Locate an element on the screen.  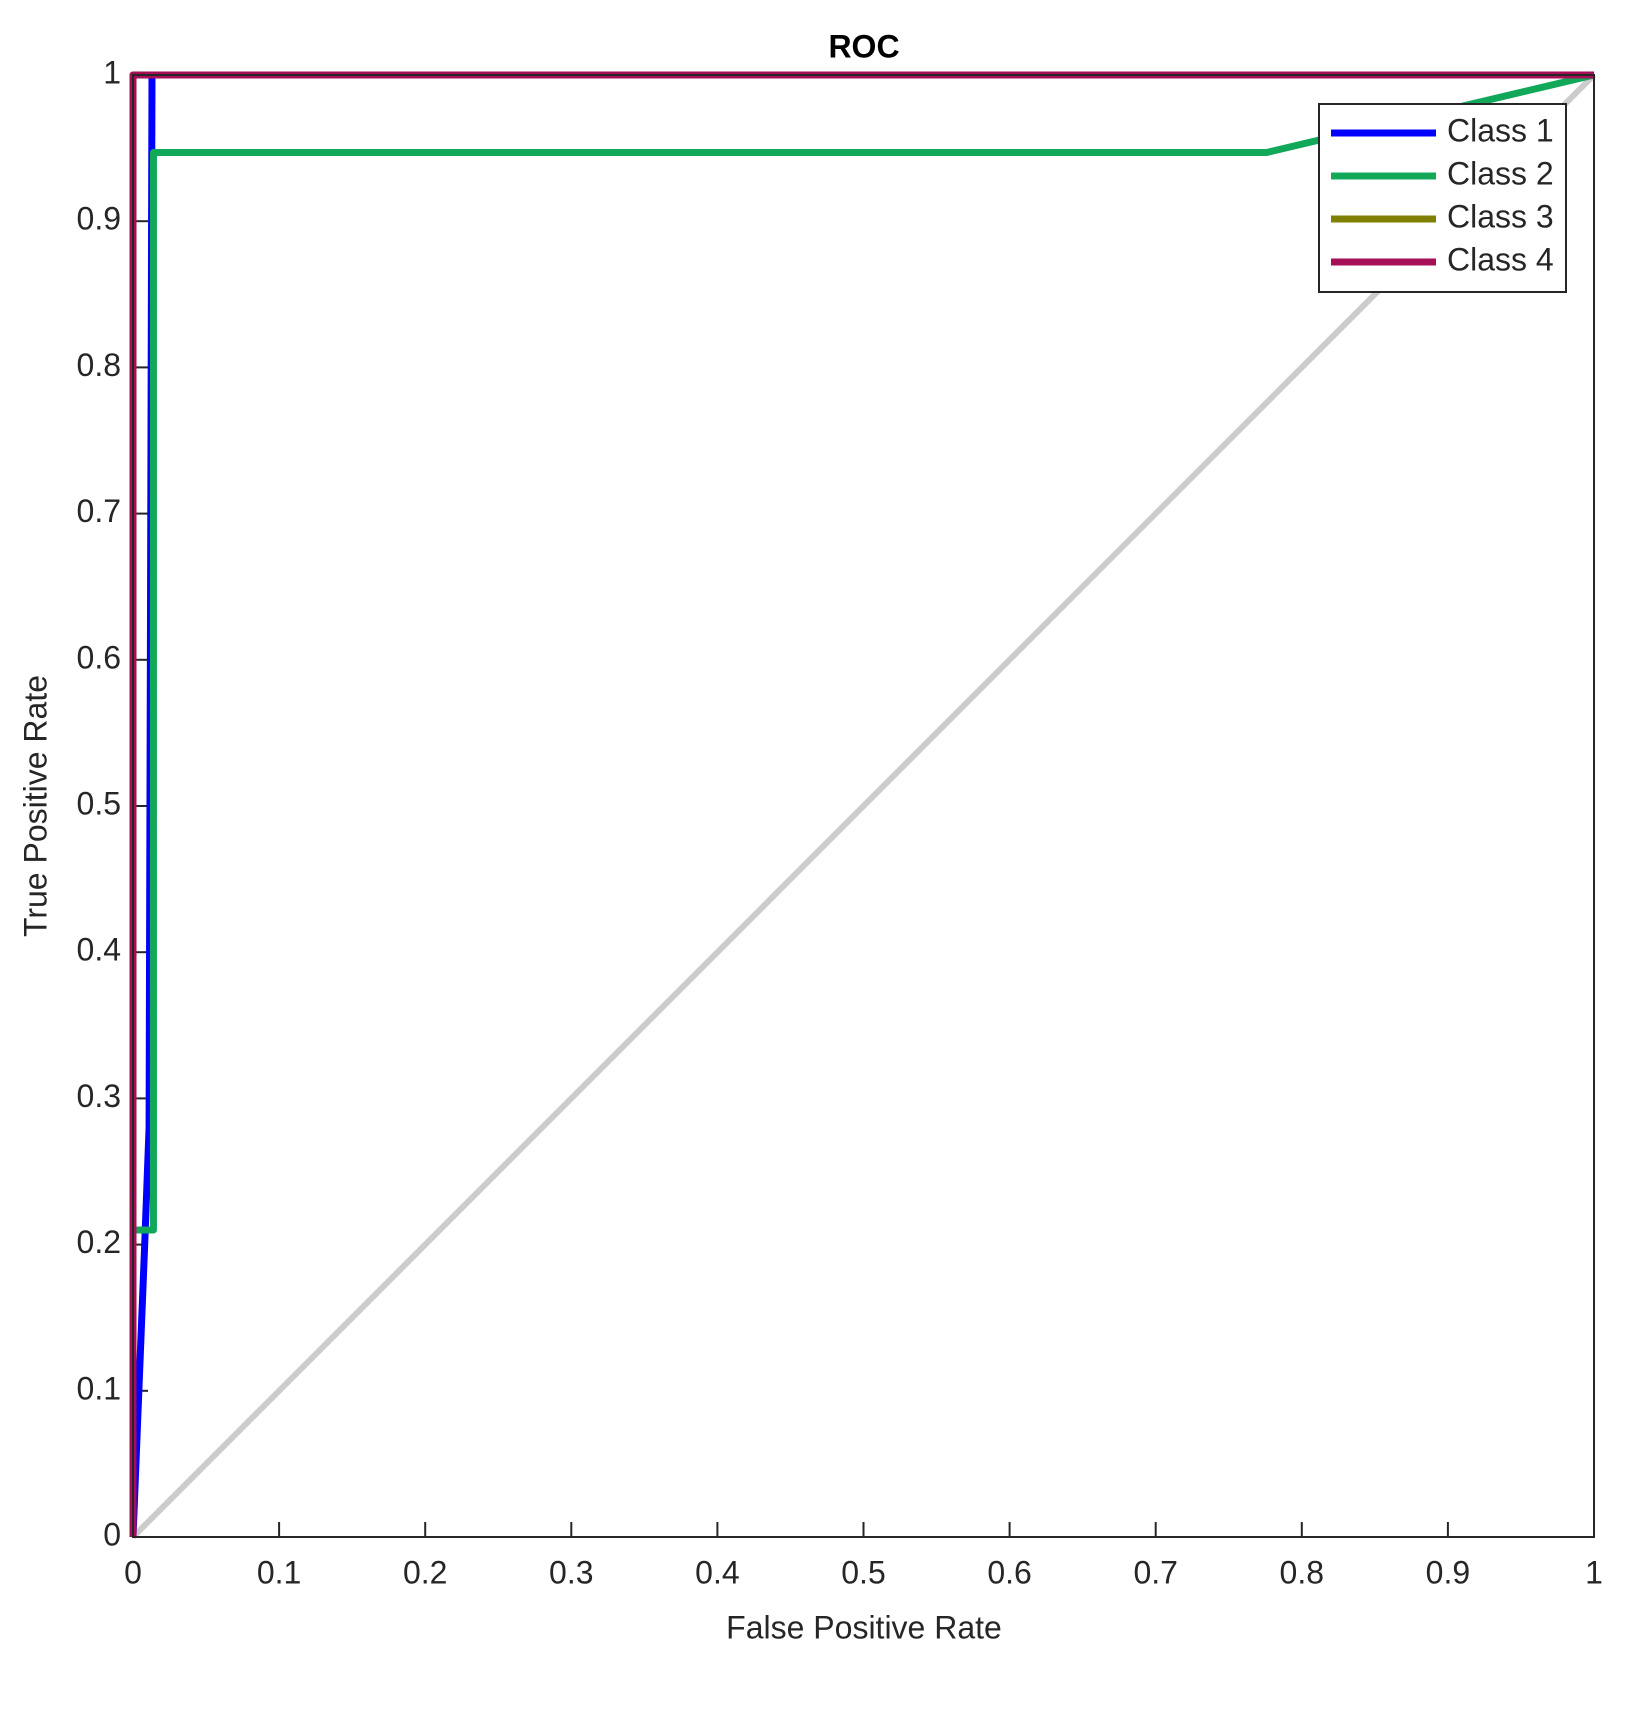
y-tick-label: 0.5 is located at coordinates (99, 803).